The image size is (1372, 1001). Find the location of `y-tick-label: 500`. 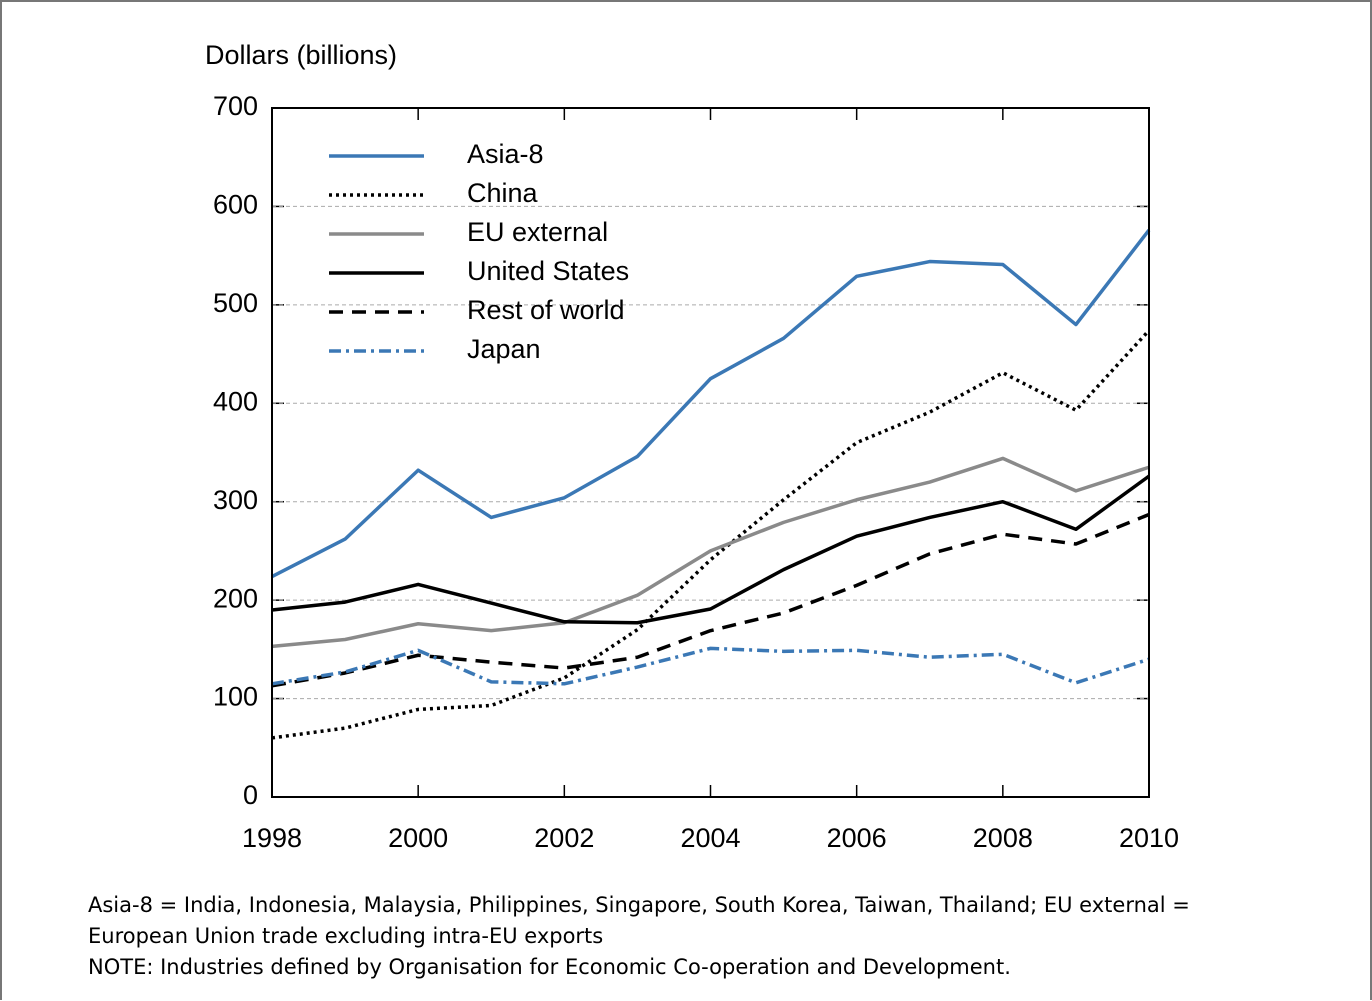

y-tick-label: 500 is located at coordinates (235, 303).